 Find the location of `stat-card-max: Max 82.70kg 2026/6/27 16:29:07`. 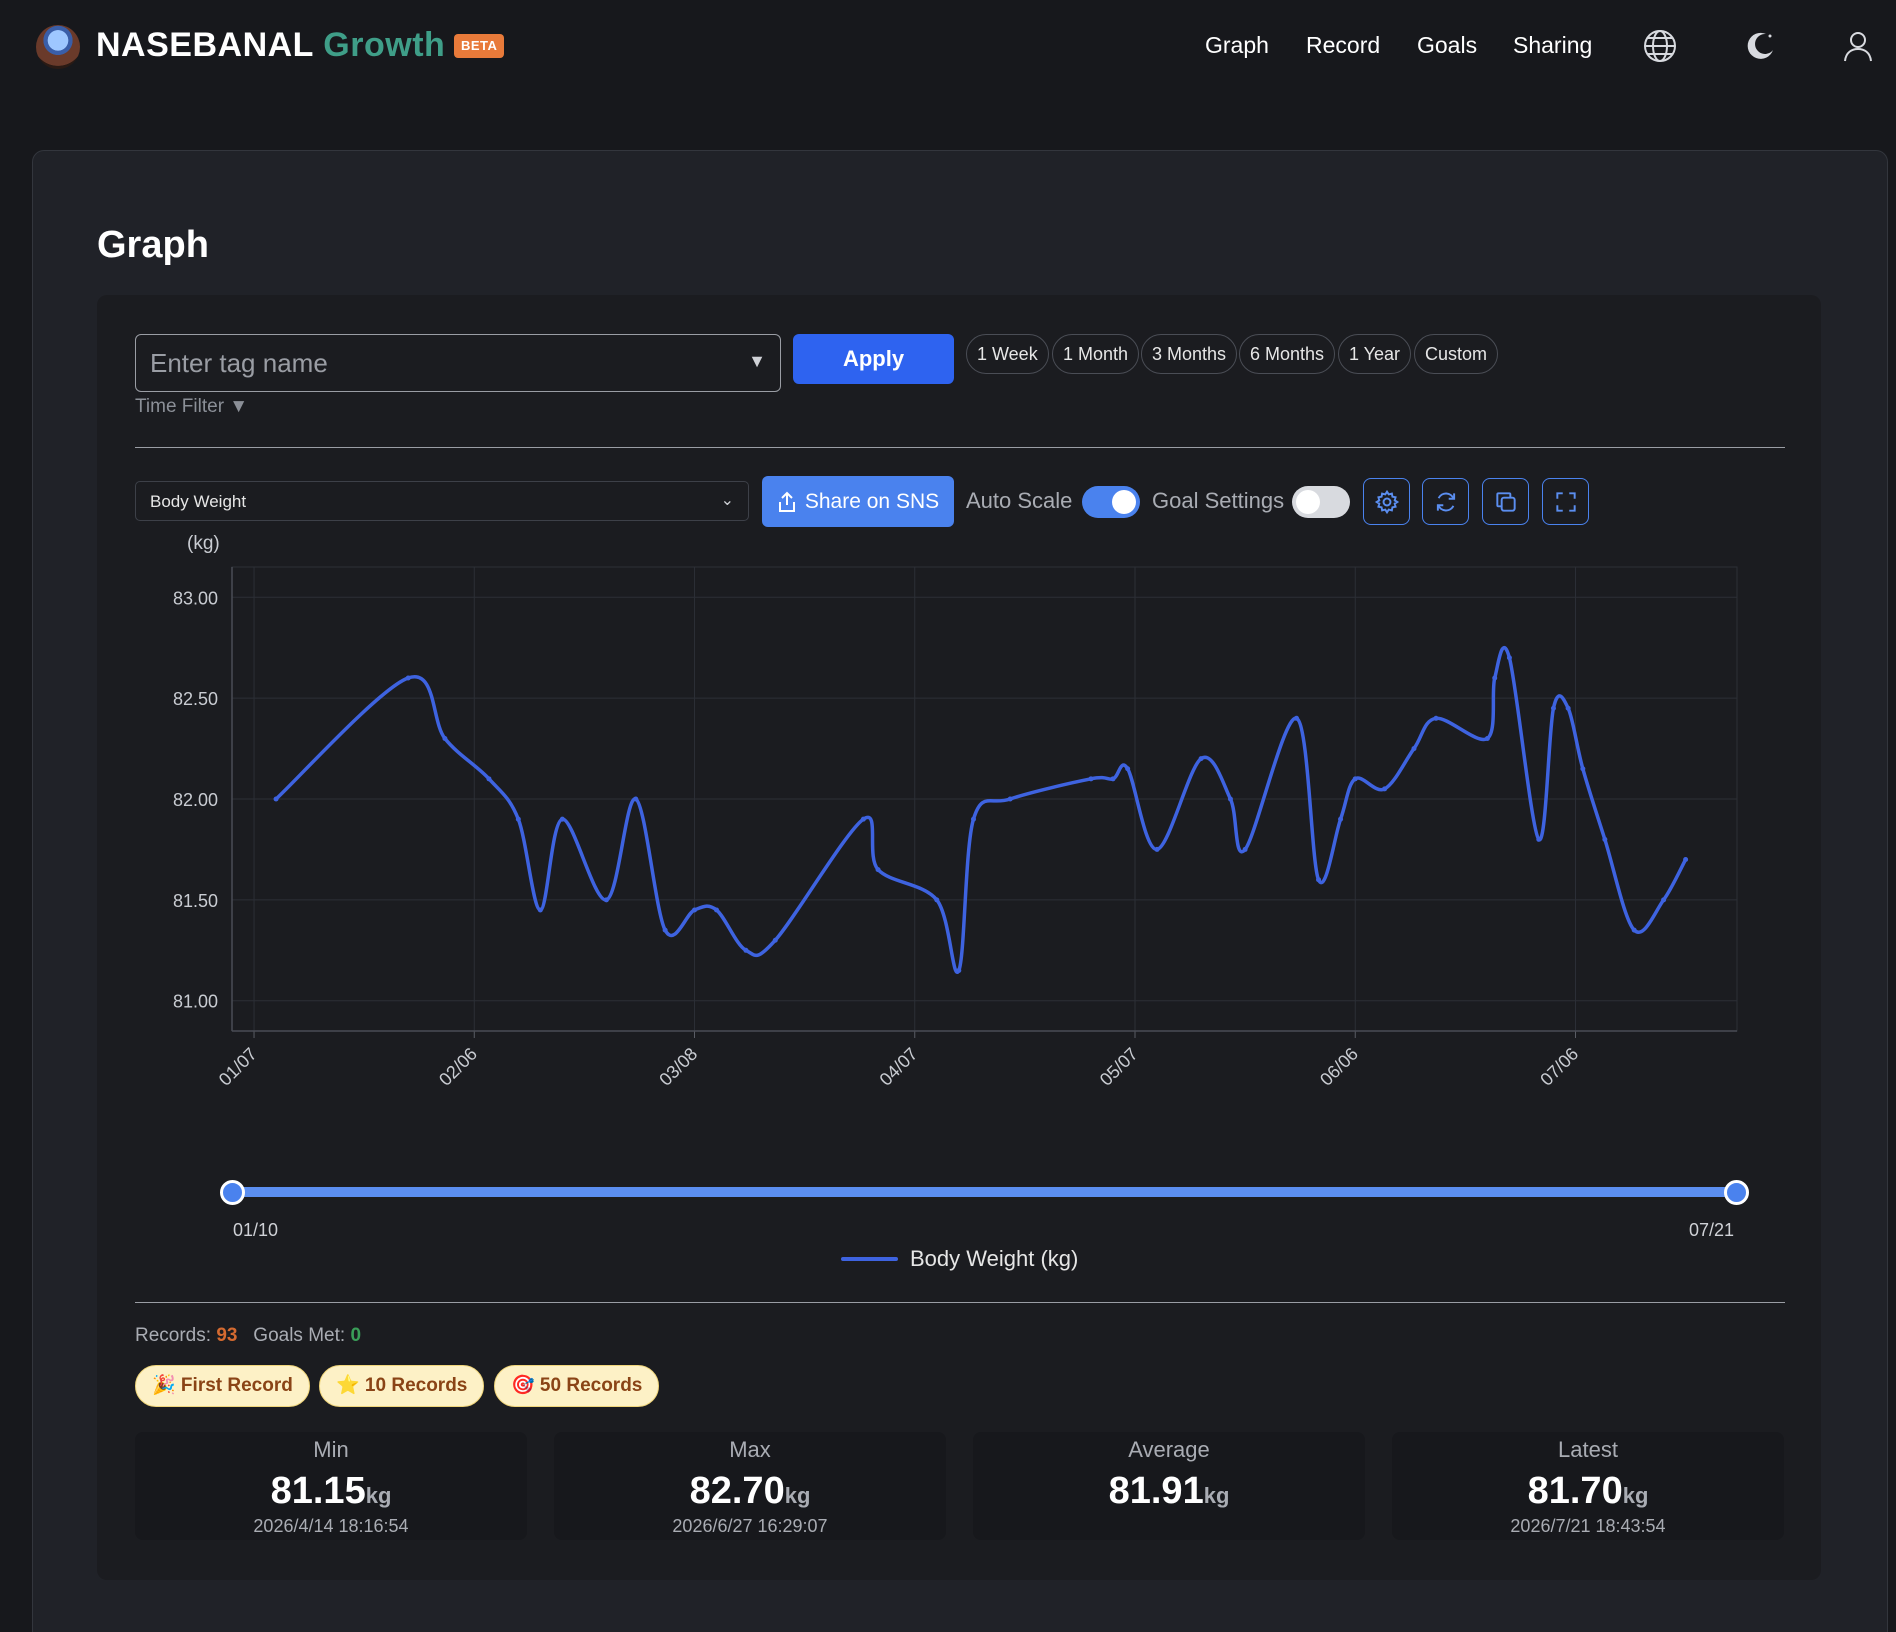

stat-card-max: Max 82.70kg 2026/6/27 16:29:07 is located at coordinates (750, 1486).